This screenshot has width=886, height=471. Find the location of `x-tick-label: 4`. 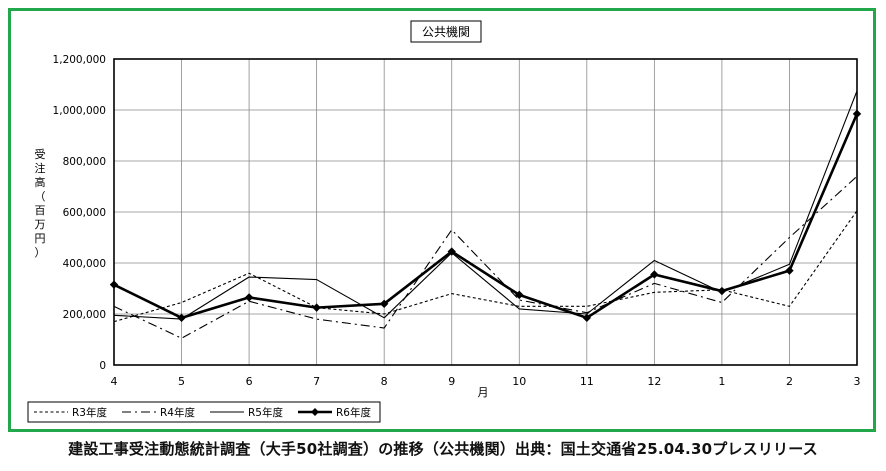

x-tick-label: 4 is located at coordinates (114, 381).